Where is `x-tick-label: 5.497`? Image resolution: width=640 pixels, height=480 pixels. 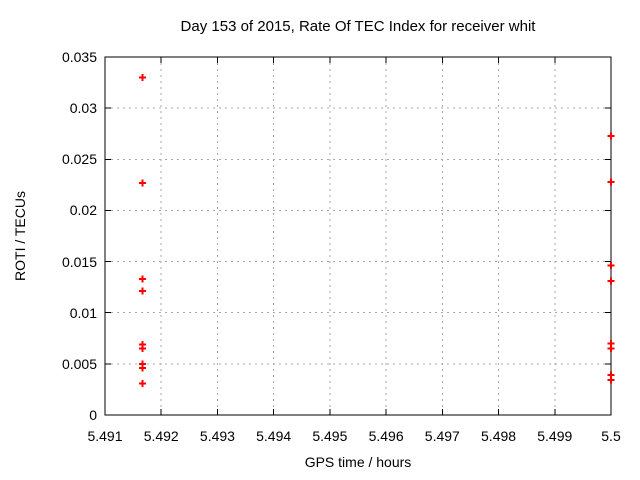
x-tick-label: 5.497 is located at coordinates (442, 436).